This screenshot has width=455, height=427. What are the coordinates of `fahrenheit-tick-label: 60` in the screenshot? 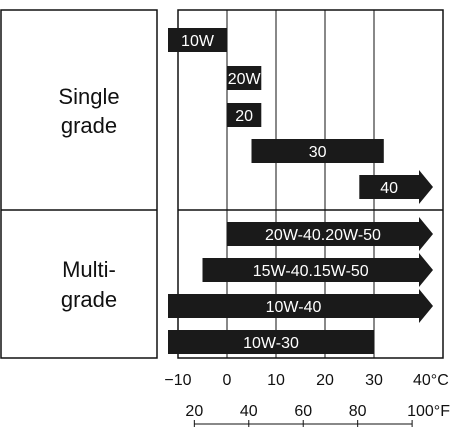 It's located at (303, 411).